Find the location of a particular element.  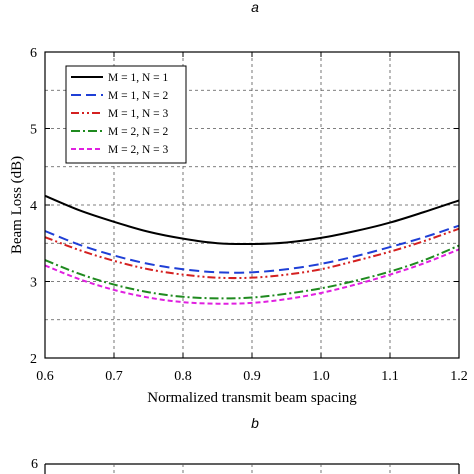

x-axis-label: Normalized transmit beam spacing is located at coordinates (252, 398).